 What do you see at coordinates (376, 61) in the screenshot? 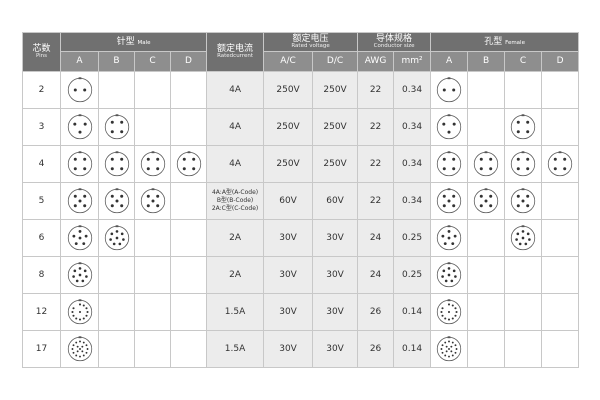
I see `sub-header: AWG` at bounding box center [376, 61].